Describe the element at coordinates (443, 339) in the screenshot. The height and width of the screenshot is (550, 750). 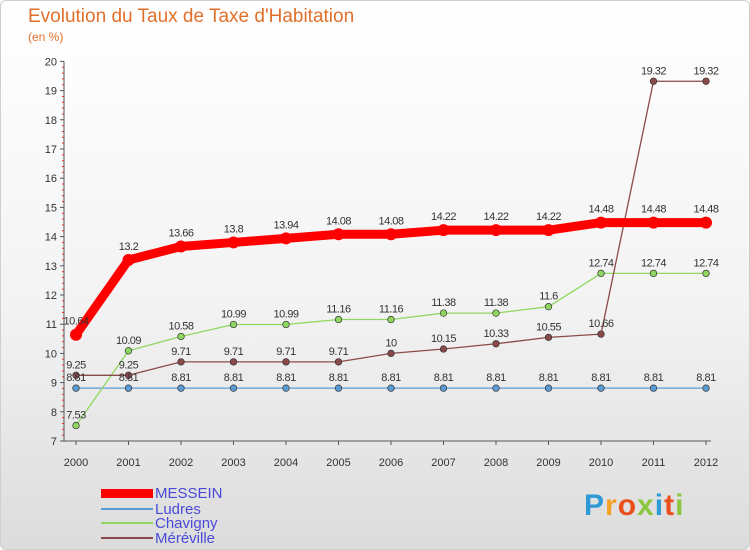
I see `data-label-mereville: 10.15` at that location.